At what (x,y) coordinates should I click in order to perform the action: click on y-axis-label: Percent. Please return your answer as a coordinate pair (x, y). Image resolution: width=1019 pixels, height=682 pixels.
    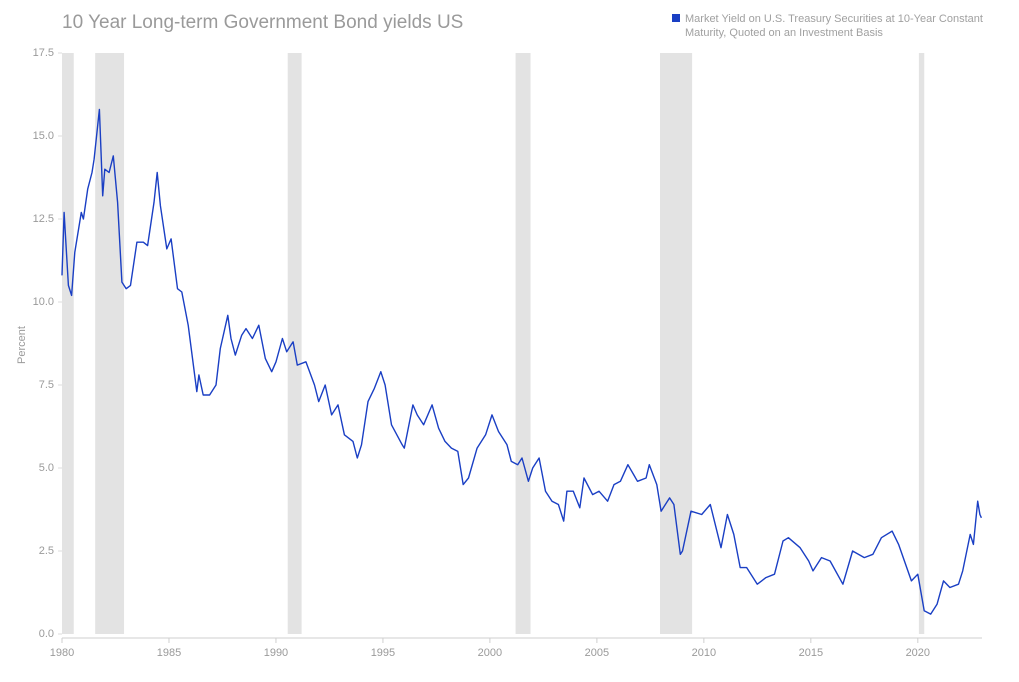
    Looking at the image, I should click on (22, 345).